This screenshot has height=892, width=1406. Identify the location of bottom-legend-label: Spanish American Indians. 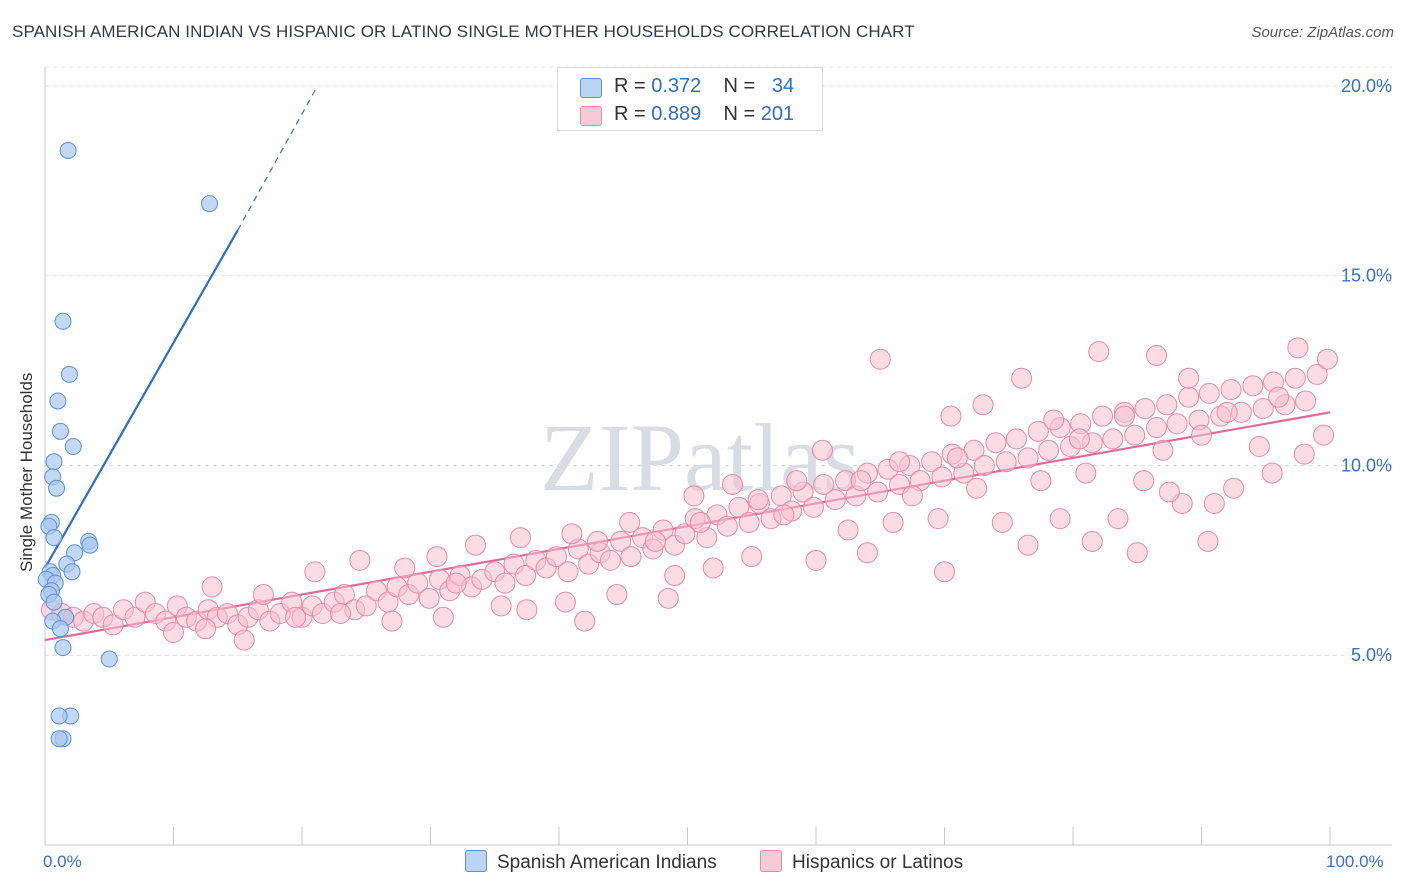
(607, 862).